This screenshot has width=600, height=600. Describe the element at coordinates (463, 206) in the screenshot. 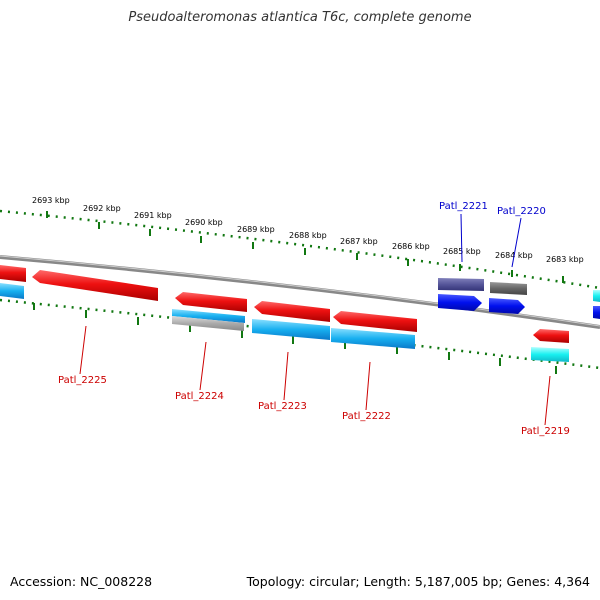

I see `gene-label-patl2221: Patl_2221` at that location.